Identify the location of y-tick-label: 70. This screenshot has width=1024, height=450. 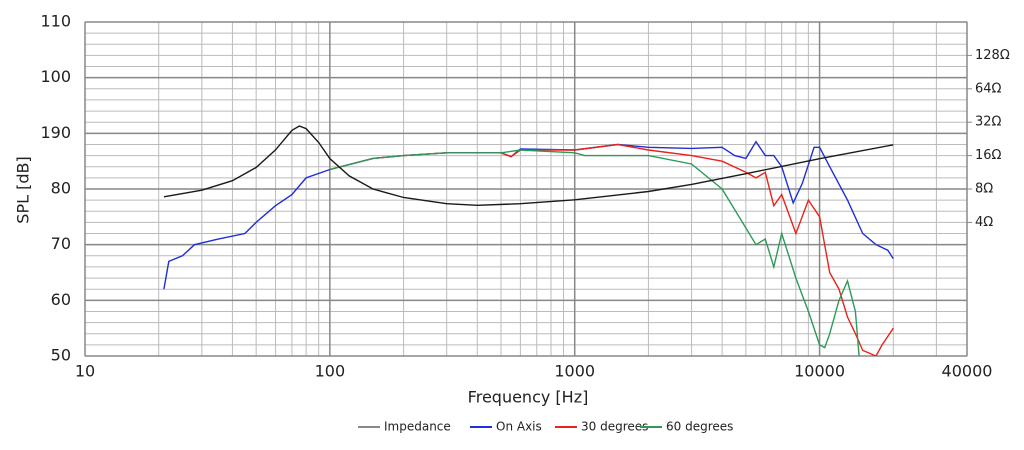
(61, 243).